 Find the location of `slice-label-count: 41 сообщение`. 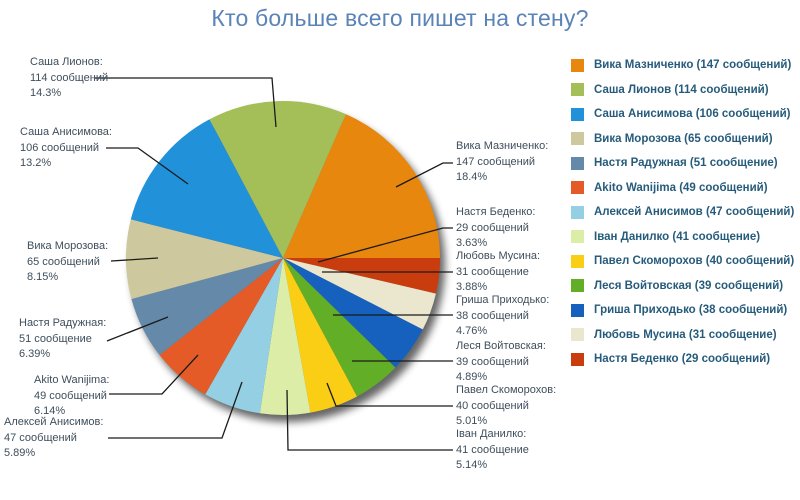

slice-label-count: 41 сообщение is located at coordinates (492, 449).